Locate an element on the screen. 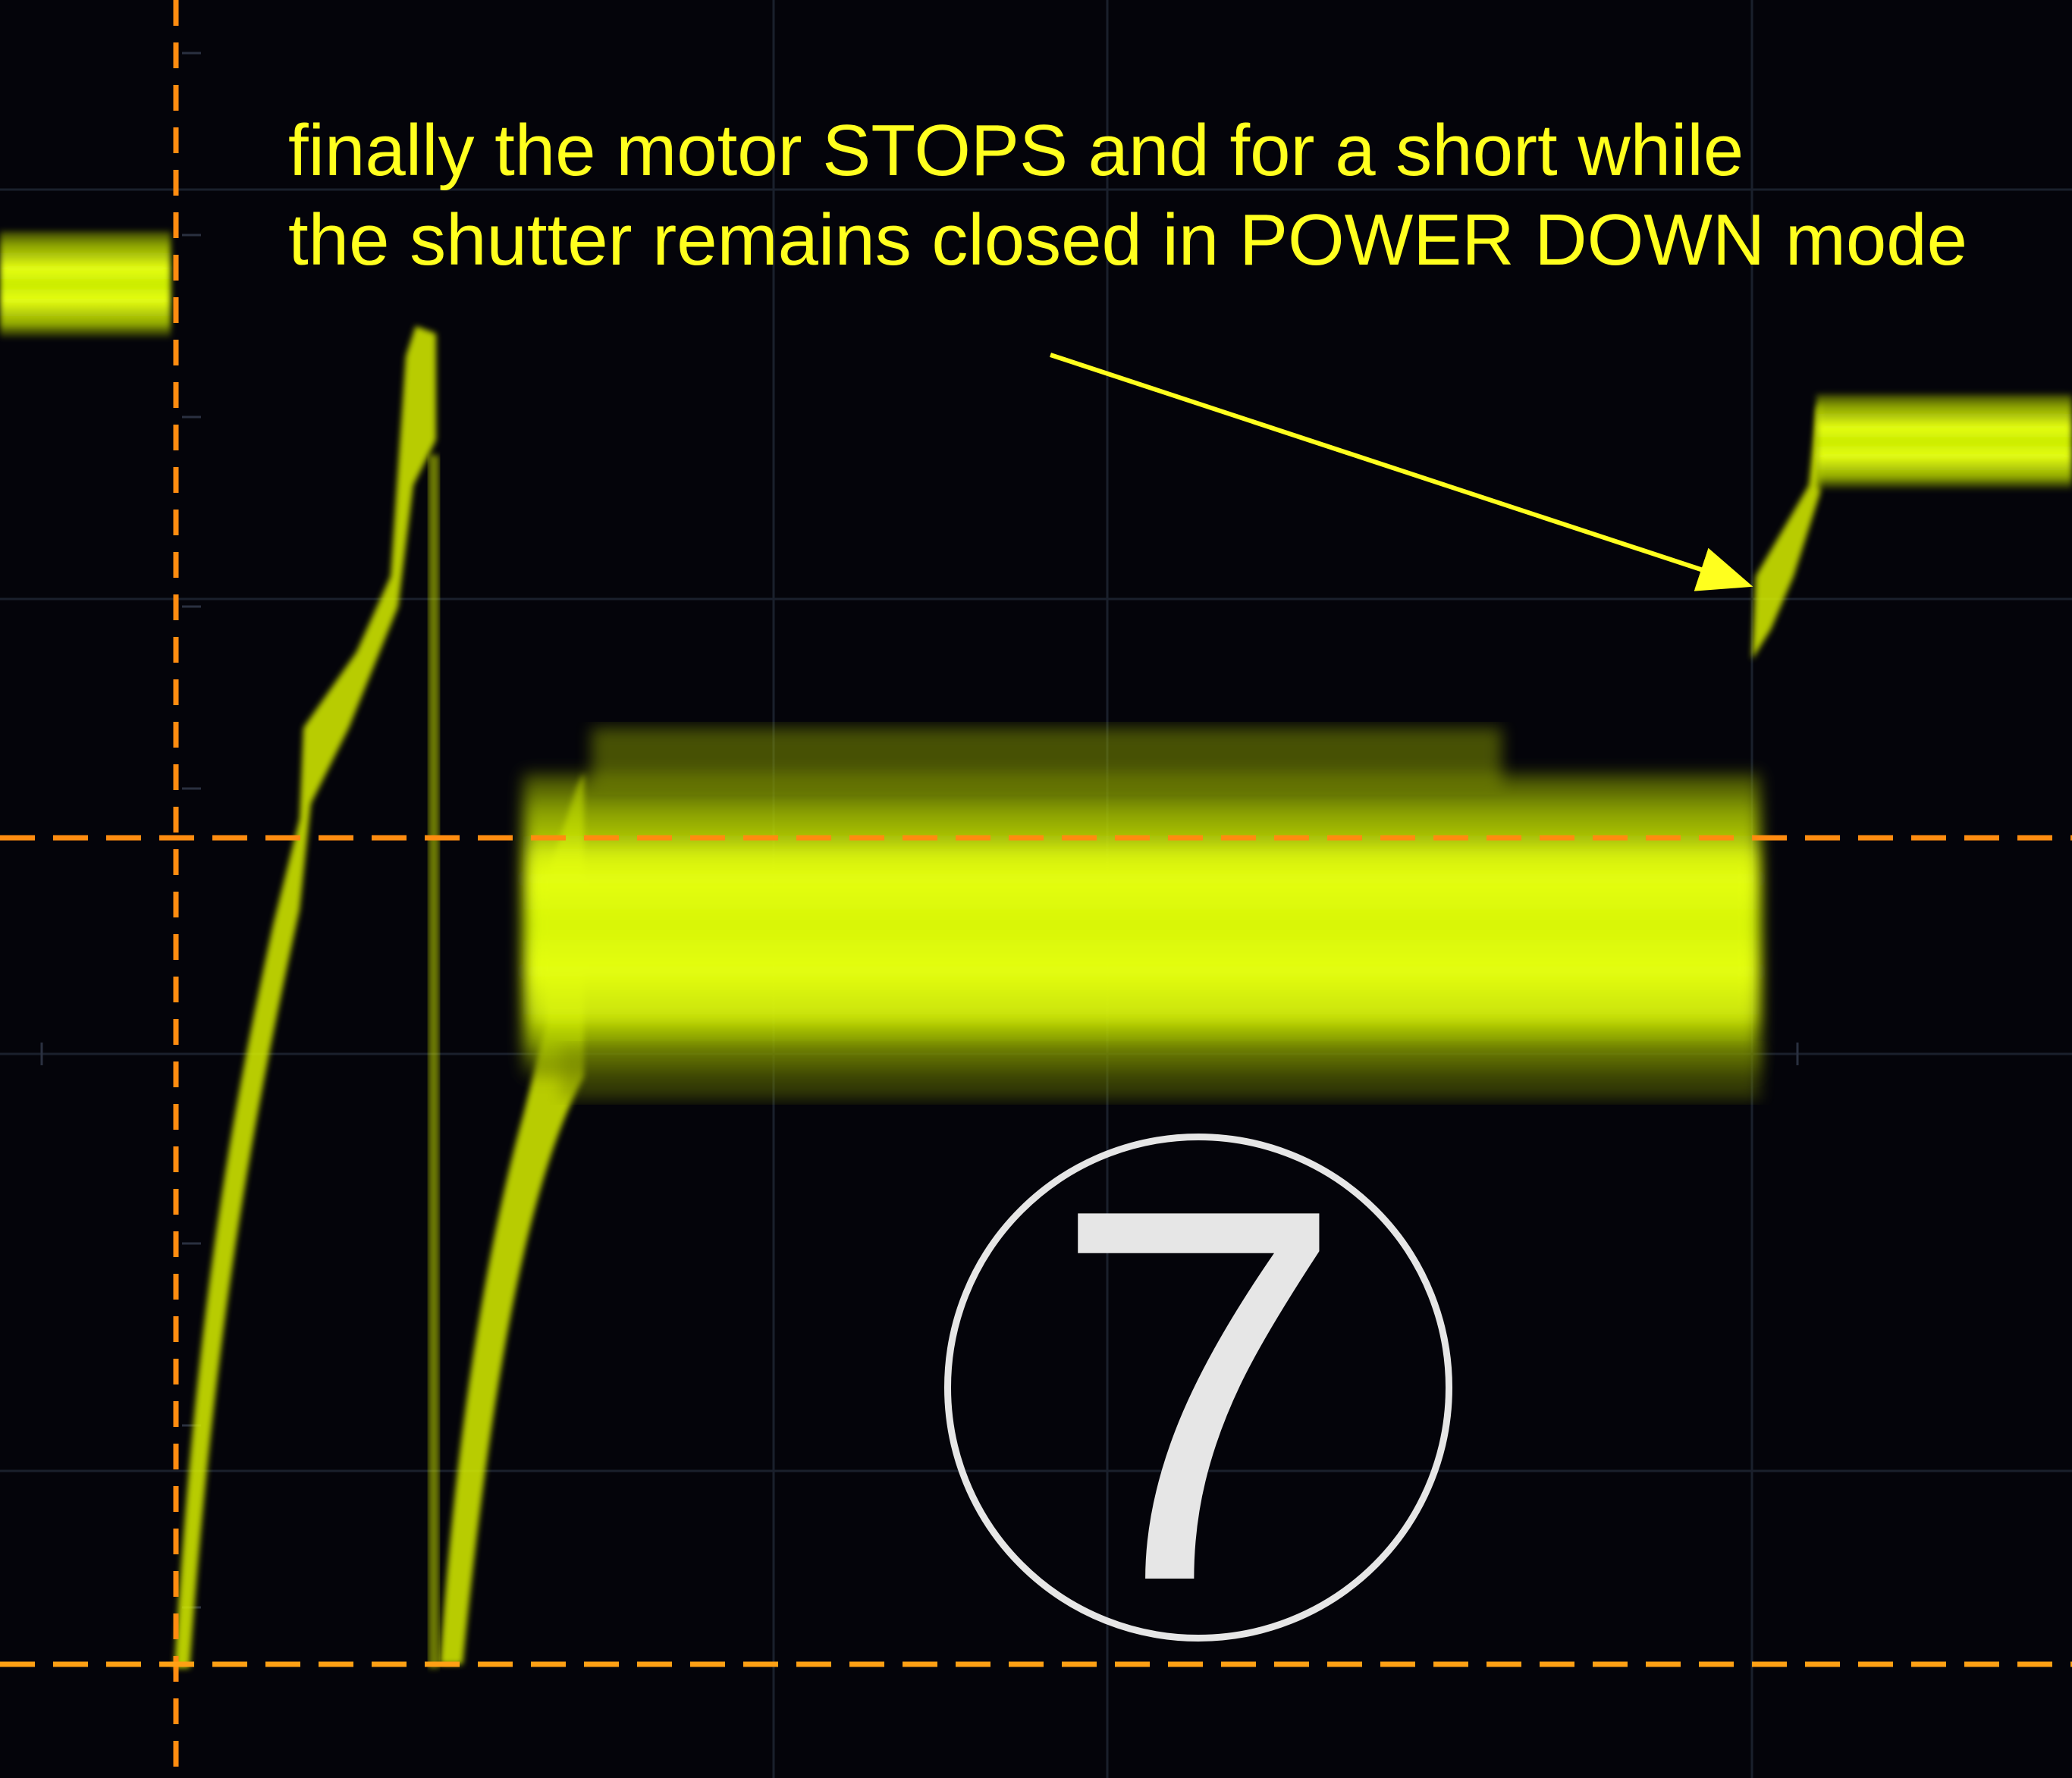 This screenshot has width=2072, height=1778. arrow-pointer-icon is located at coordinates (1401, 472).